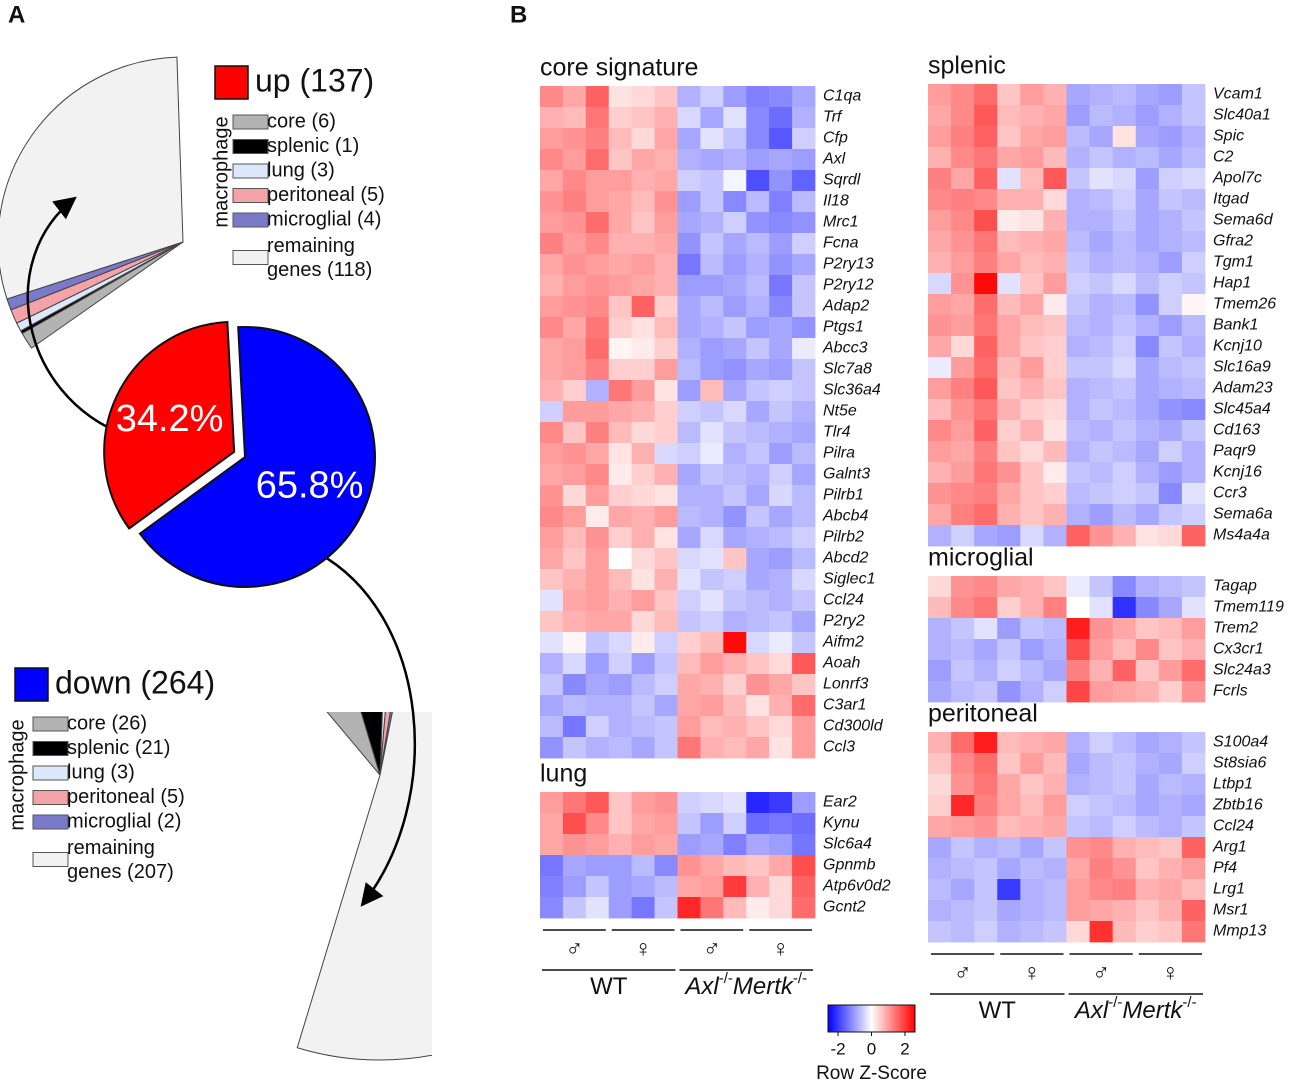 This screenshot has width=1300, height=1088. Describe the element at coordinates (16, 14) in the screenshot. I see `panel-label: A` at that location.